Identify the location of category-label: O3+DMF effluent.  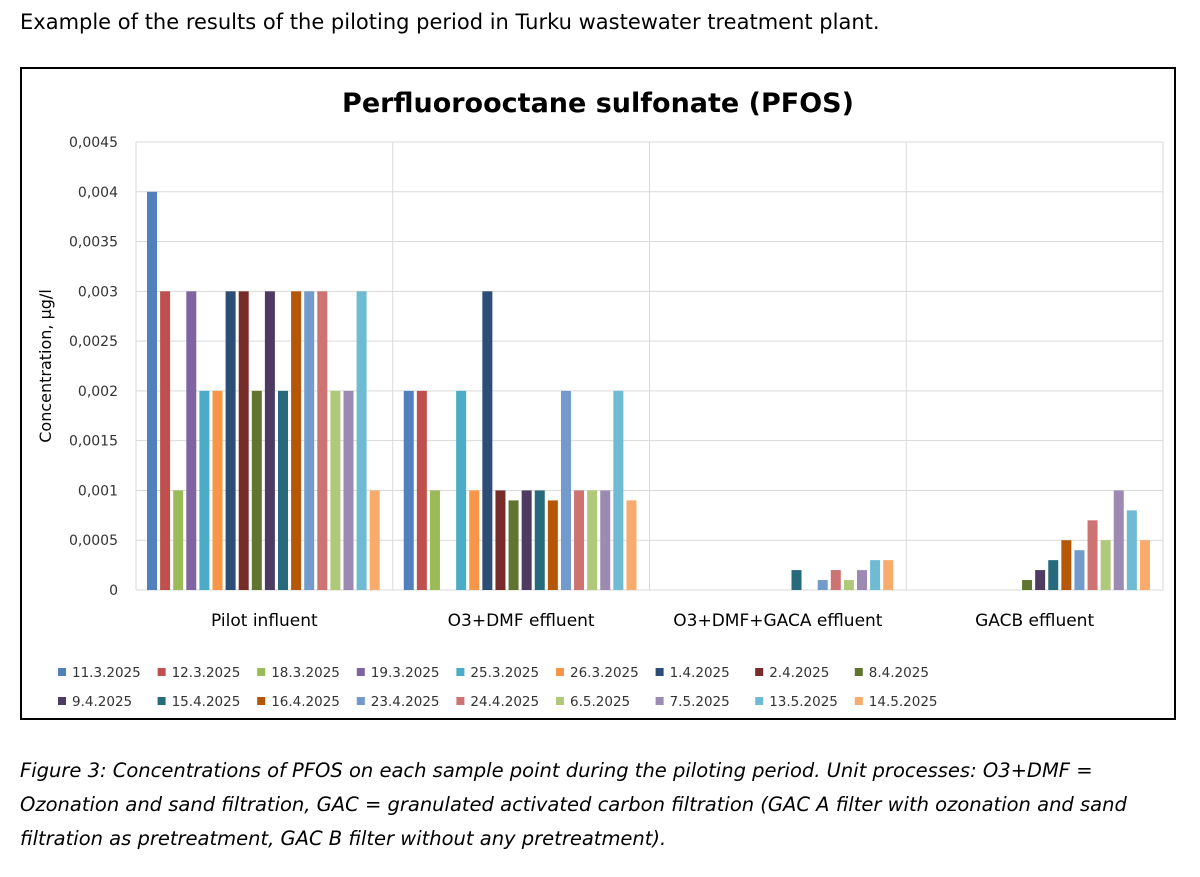
(521, 621).